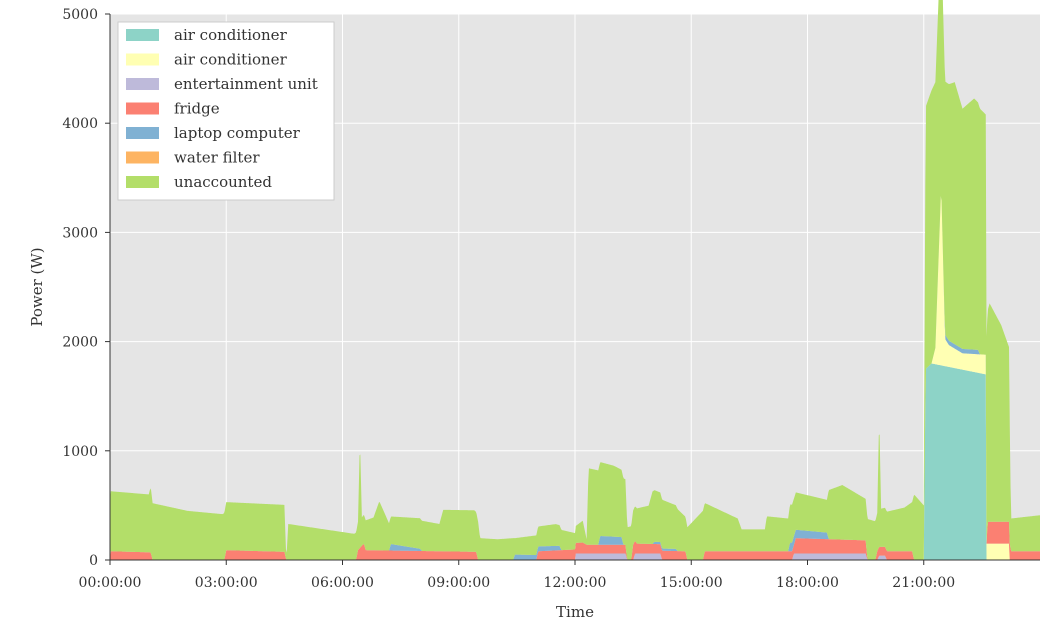 The image size is (1055, 623). I want to click on x-tick-label: 12:00:00, so click(575, 583).